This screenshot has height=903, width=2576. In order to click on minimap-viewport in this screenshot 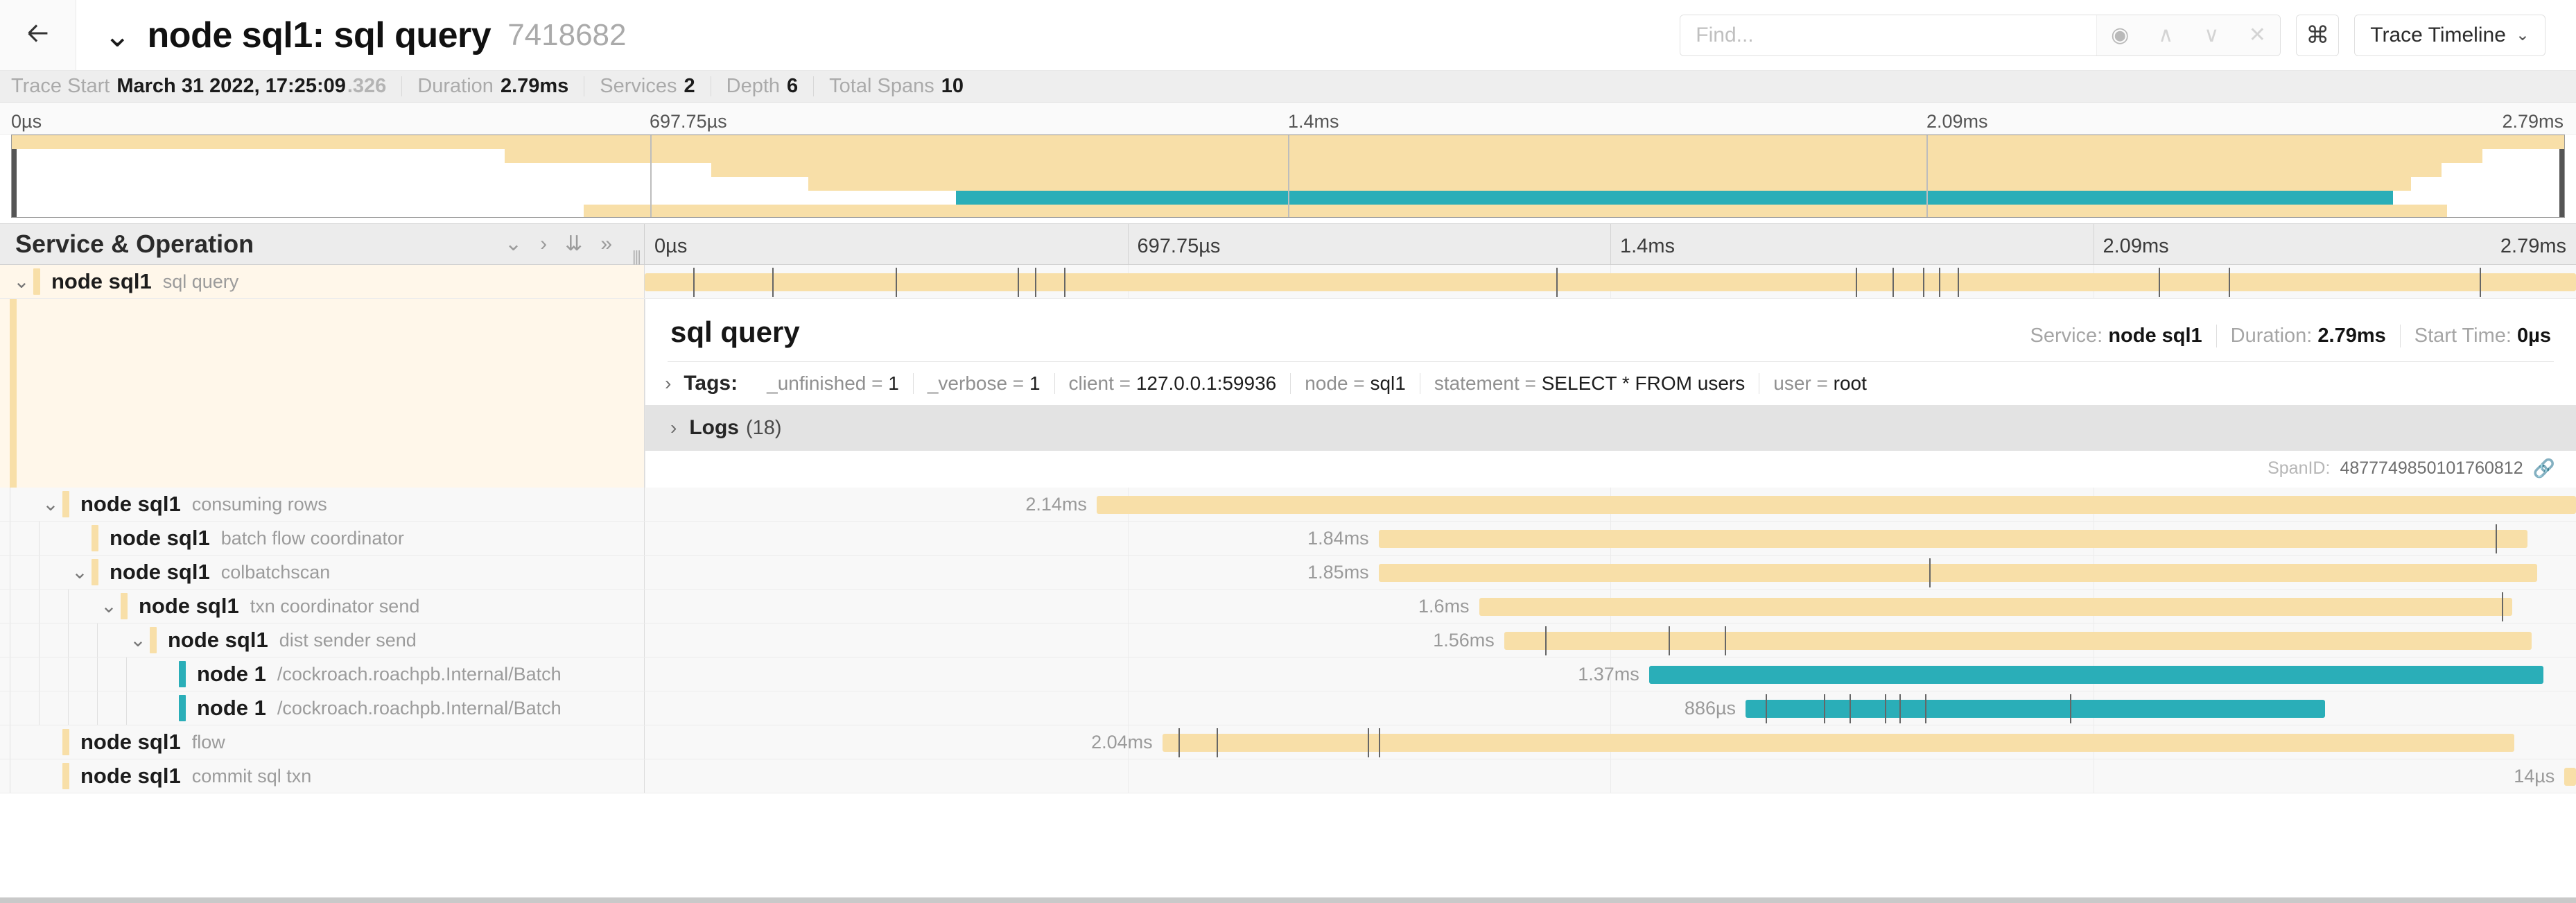, I will do `click(1288, 176)`.